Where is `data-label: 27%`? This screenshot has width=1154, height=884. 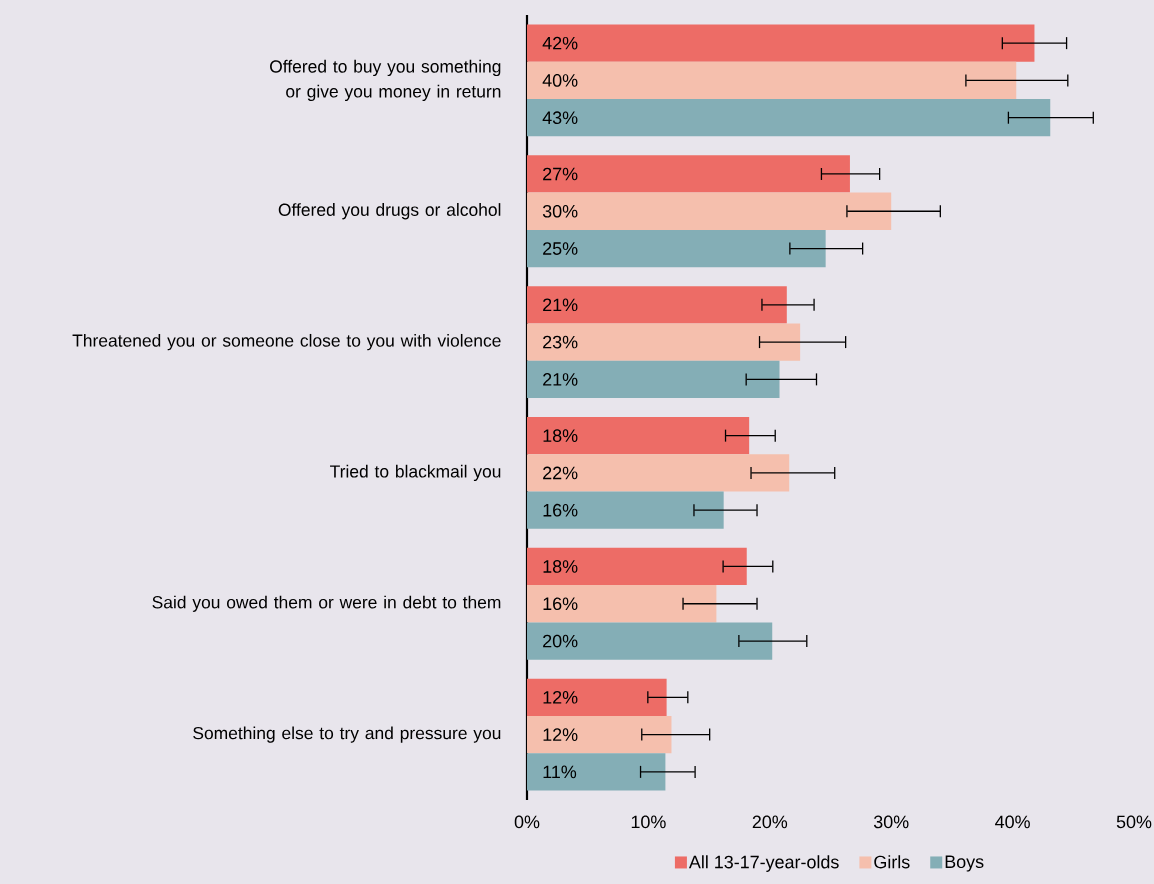
data-label: 27% is located at coordinates (560, 174).